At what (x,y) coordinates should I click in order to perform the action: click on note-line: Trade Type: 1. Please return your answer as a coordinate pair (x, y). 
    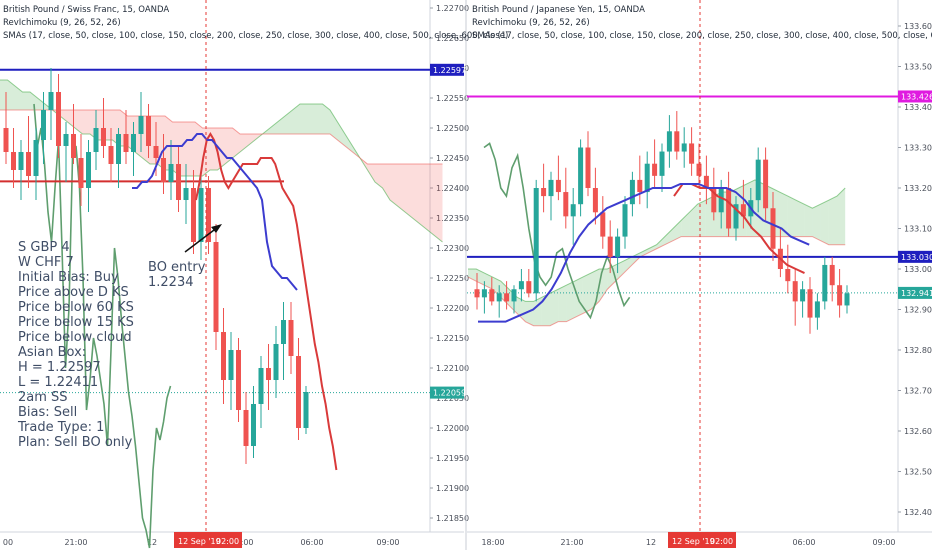
    Looking at the image, I should click on (61, 427).